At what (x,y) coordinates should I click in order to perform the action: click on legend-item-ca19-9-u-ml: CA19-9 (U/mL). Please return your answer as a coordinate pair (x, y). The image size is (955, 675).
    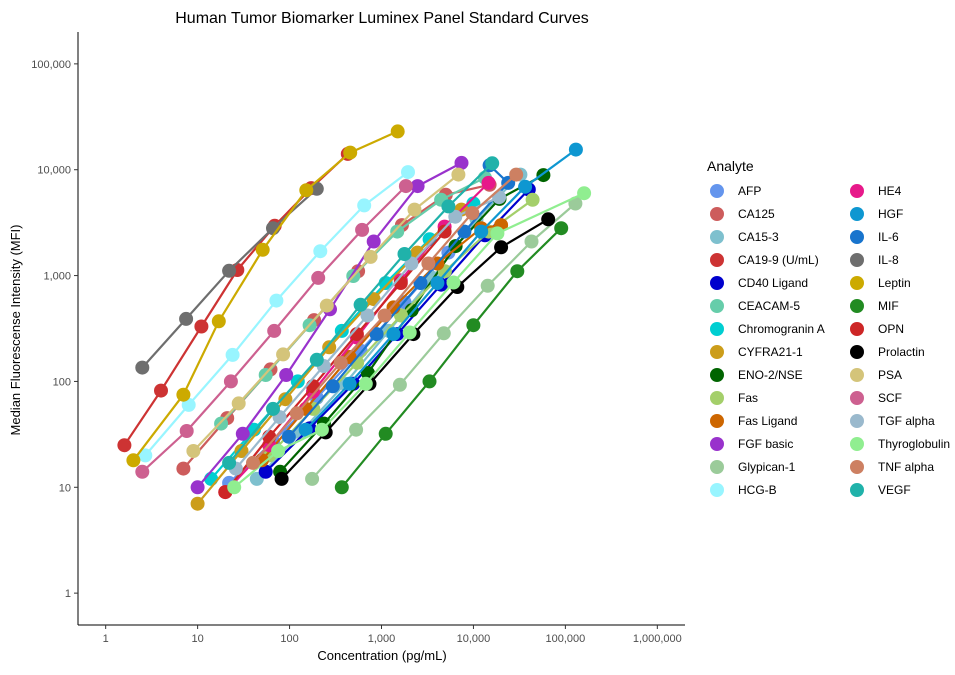
    Looking at the image, I should click on (764, 260).